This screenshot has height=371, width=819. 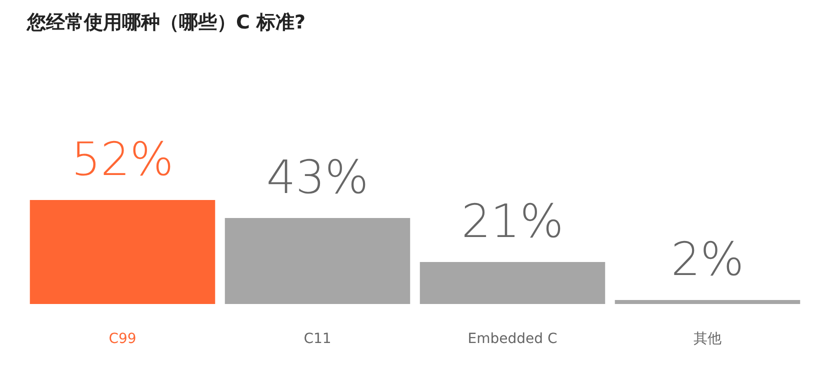 I want to click on data-label: 2%, so click(x=707, y=259).